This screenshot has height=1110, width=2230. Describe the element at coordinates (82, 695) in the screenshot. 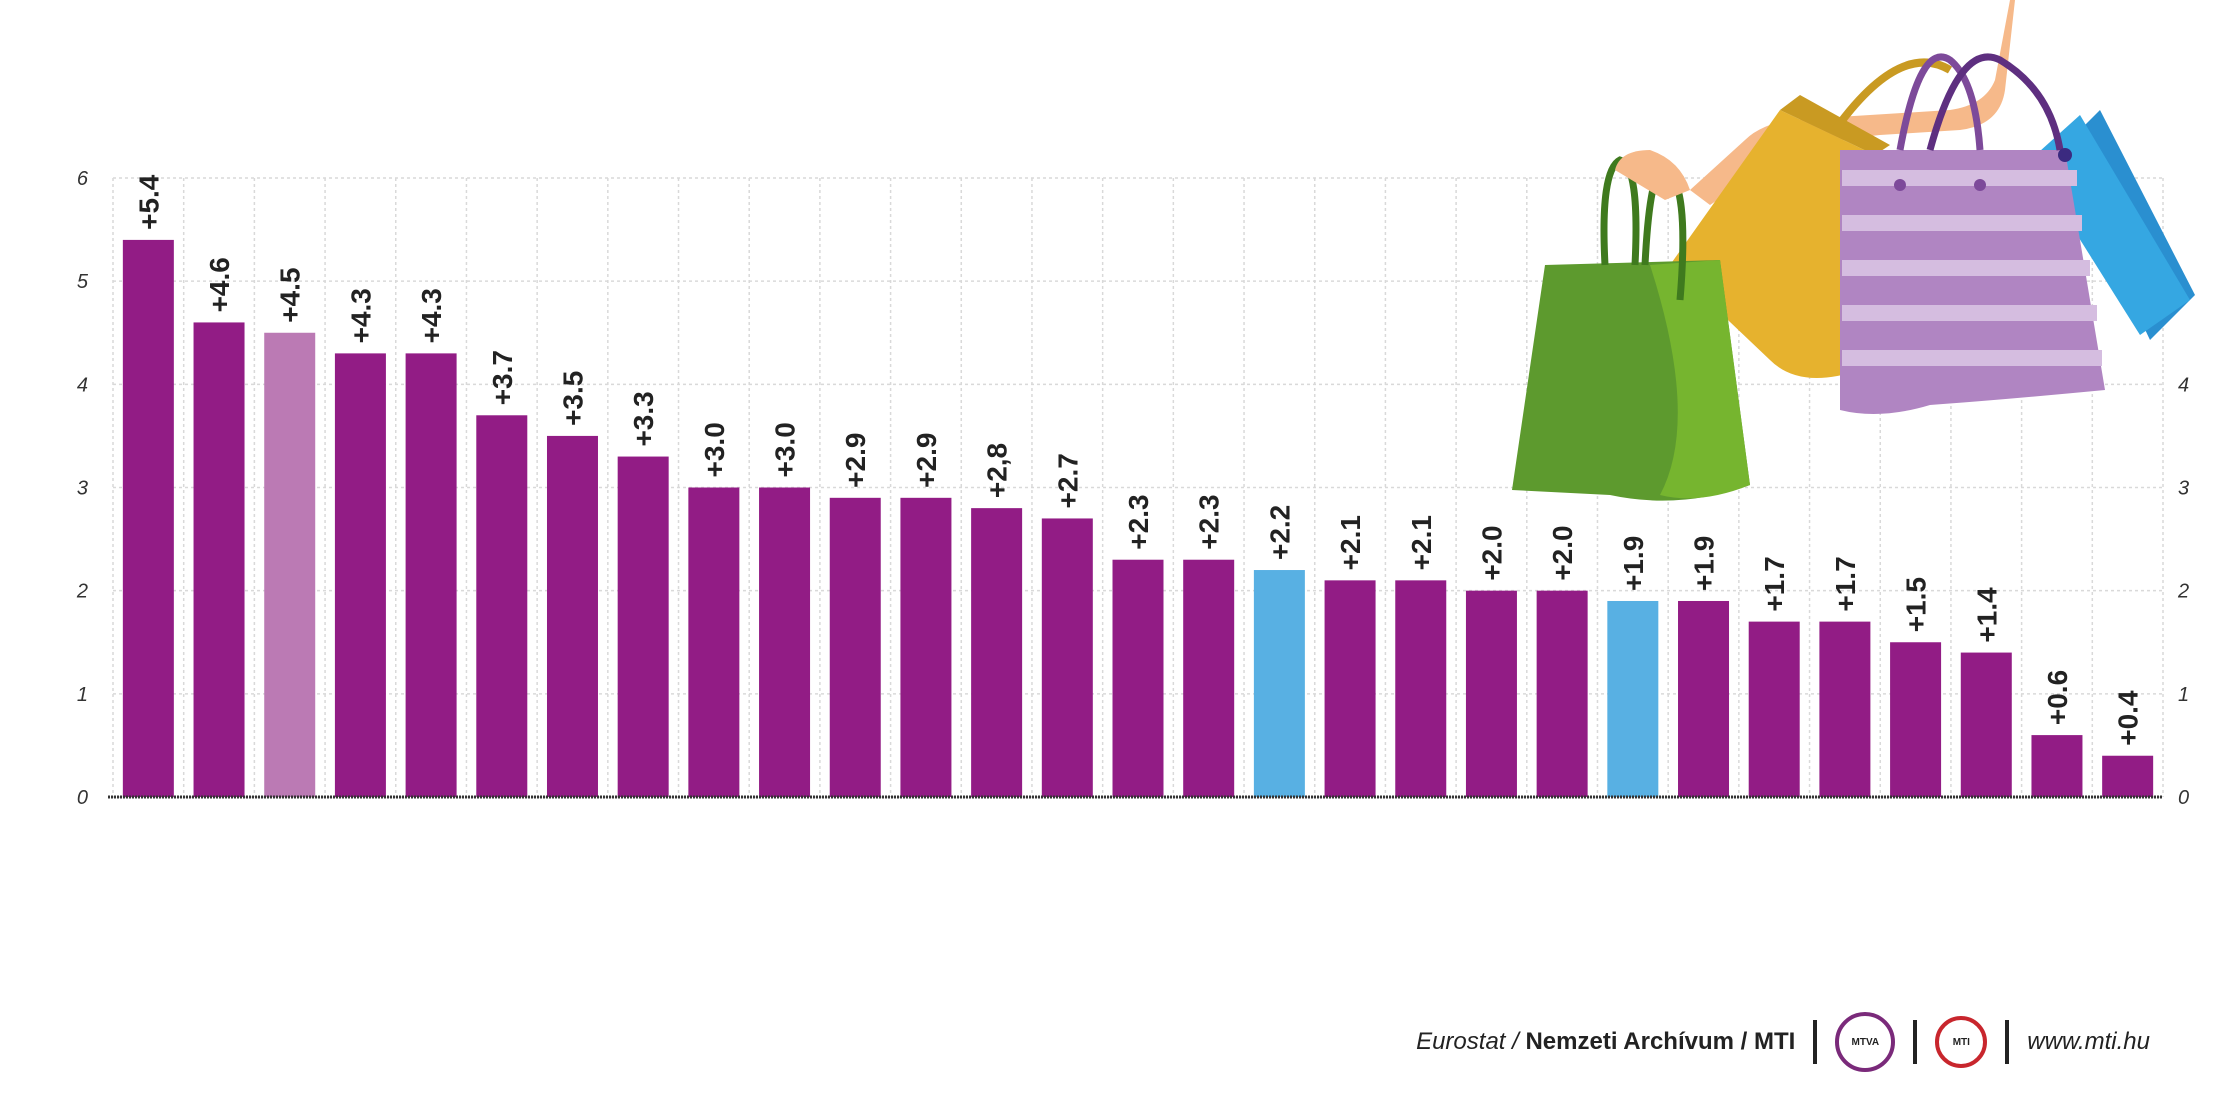

I see `y-tick-label: 1` at that location.